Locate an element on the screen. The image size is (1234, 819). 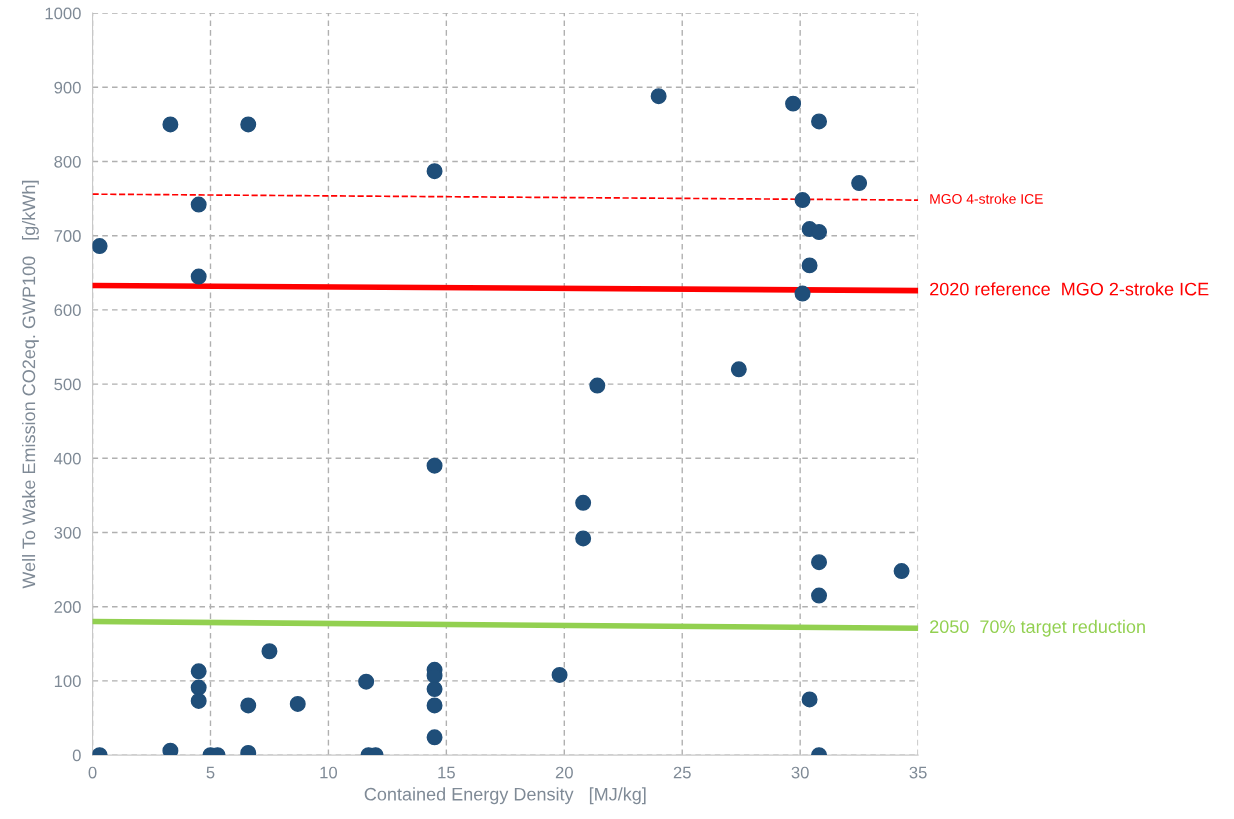
x-tick-label: 35 is located at coordinates (918, 772).